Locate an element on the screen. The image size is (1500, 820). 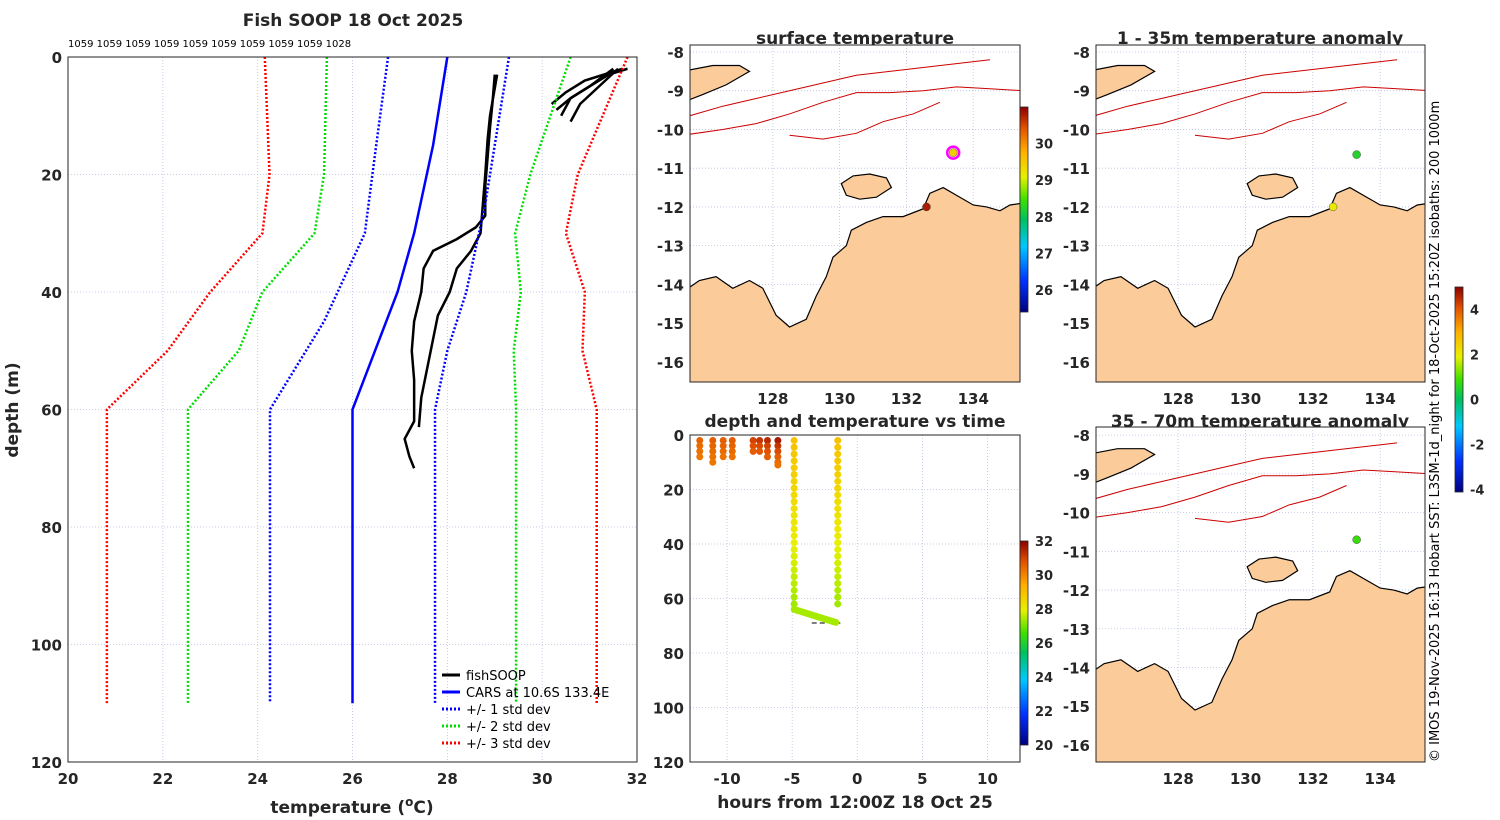
anomaly-35-70-map-xtick-label: 134 is located at coordinates (1380, 779).